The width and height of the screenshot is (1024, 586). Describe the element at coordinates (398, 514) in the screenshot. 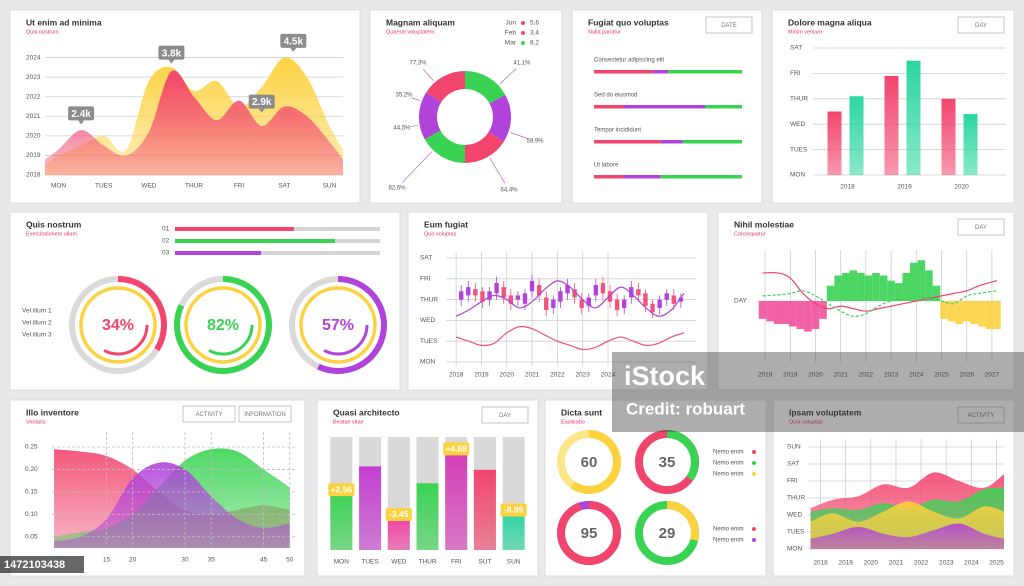

I see `annotation-box` at that location.